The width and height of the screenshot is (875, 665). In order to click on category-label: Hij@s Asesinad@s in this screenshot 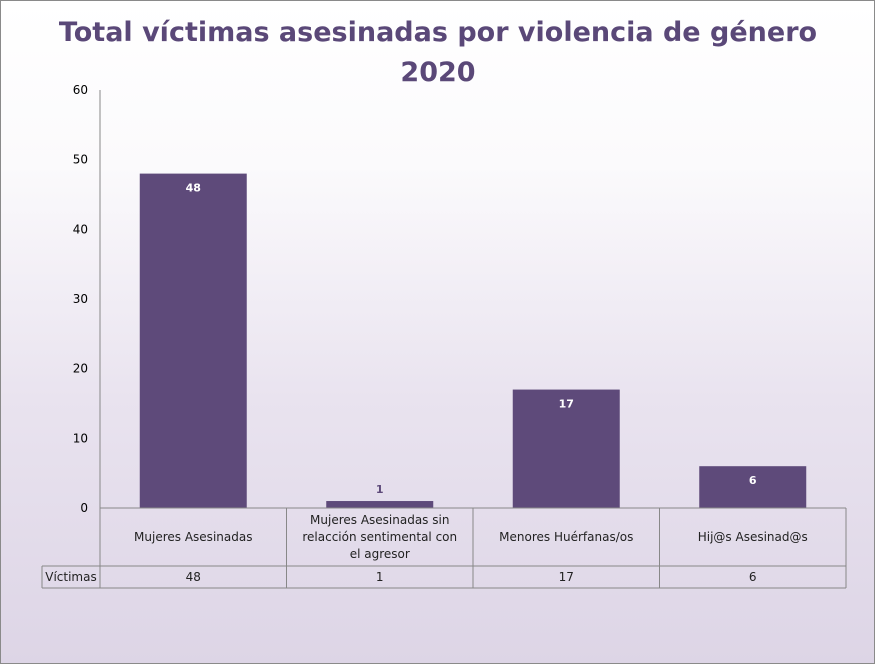, I will do `click(753, 537)`.